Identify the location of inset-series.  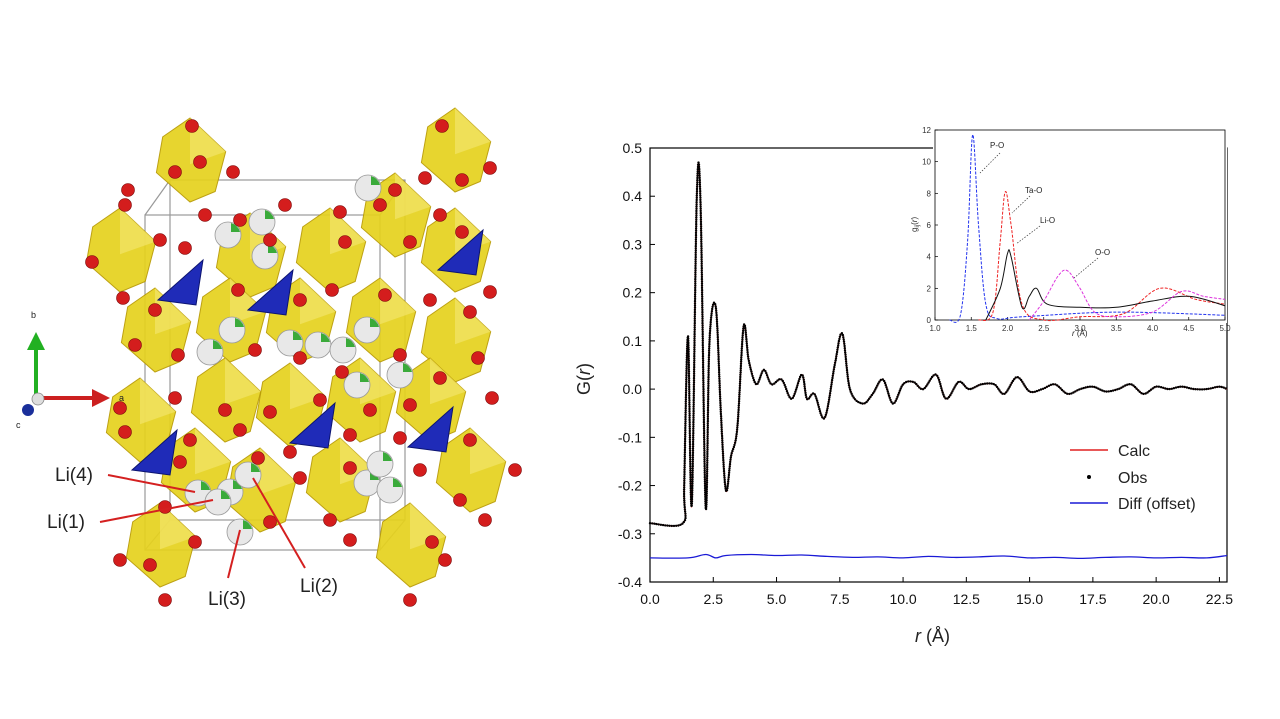
(1087, 228).